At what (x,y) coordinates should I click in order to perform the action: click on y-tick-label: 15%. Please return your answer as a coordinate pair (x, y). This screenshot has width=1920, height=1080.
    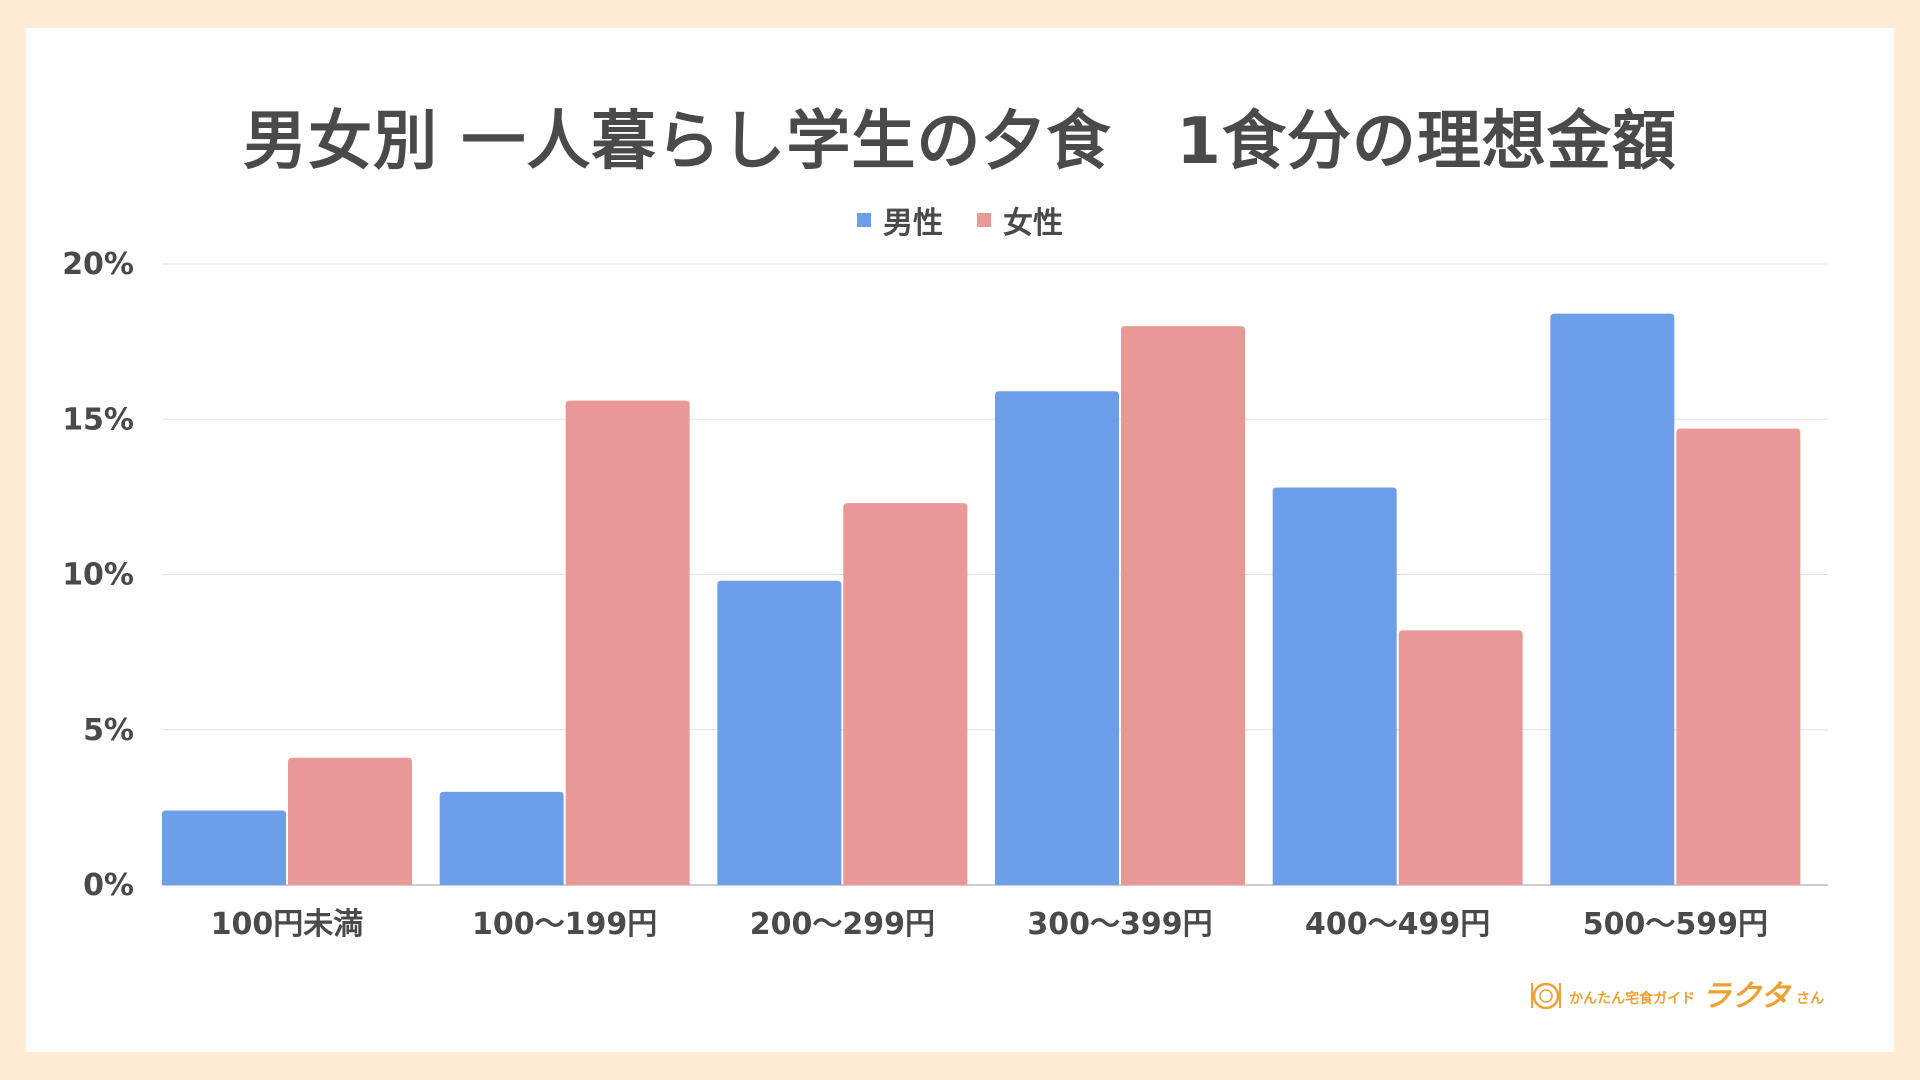
    Looking at the image, I should click on (98, 419).